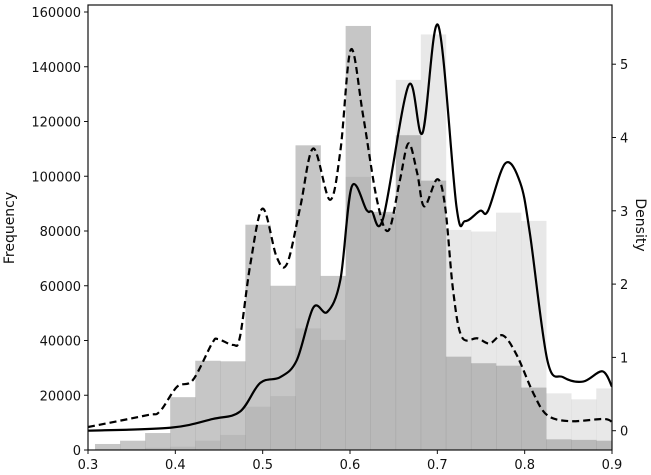  I want to click on y-right-tick-label: 1, so click(624, 358).